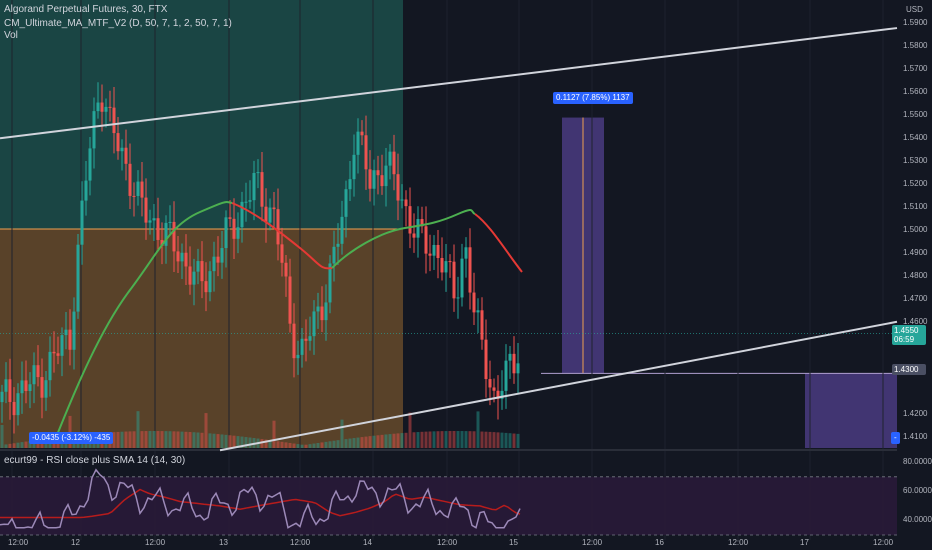 Image resolution: width=932 pixels, height=550 pixels. Describe the element at coordinates (513, 542) in the screenshot. I see `time-tick: 15` at that location.